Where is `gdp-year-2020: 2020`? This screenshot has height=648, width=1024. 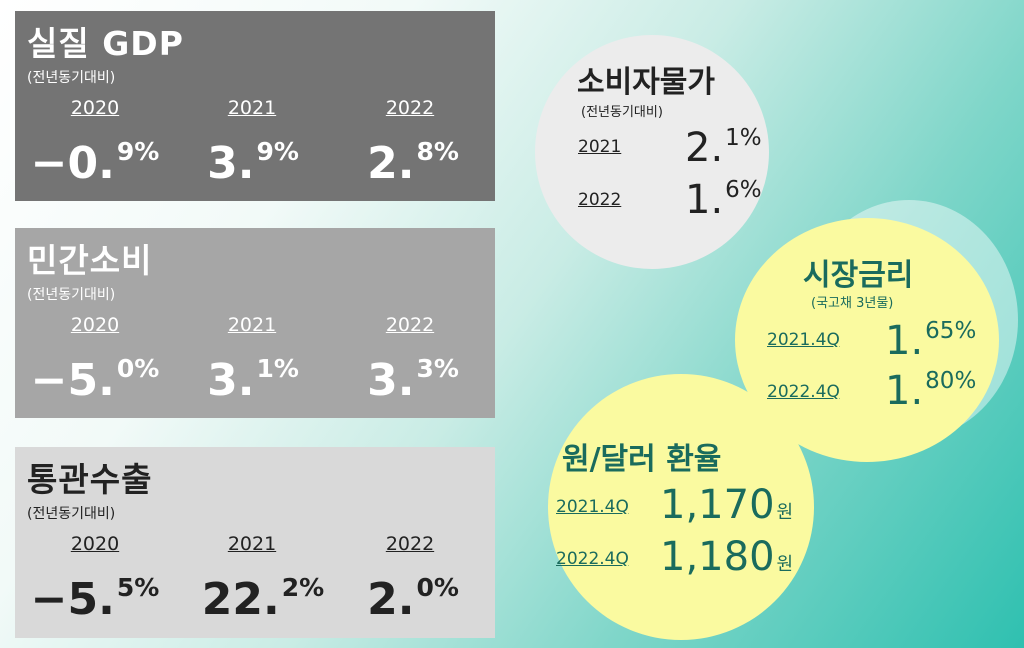
gdp-year-2020: 2020 is located at coordinates (95, 108).